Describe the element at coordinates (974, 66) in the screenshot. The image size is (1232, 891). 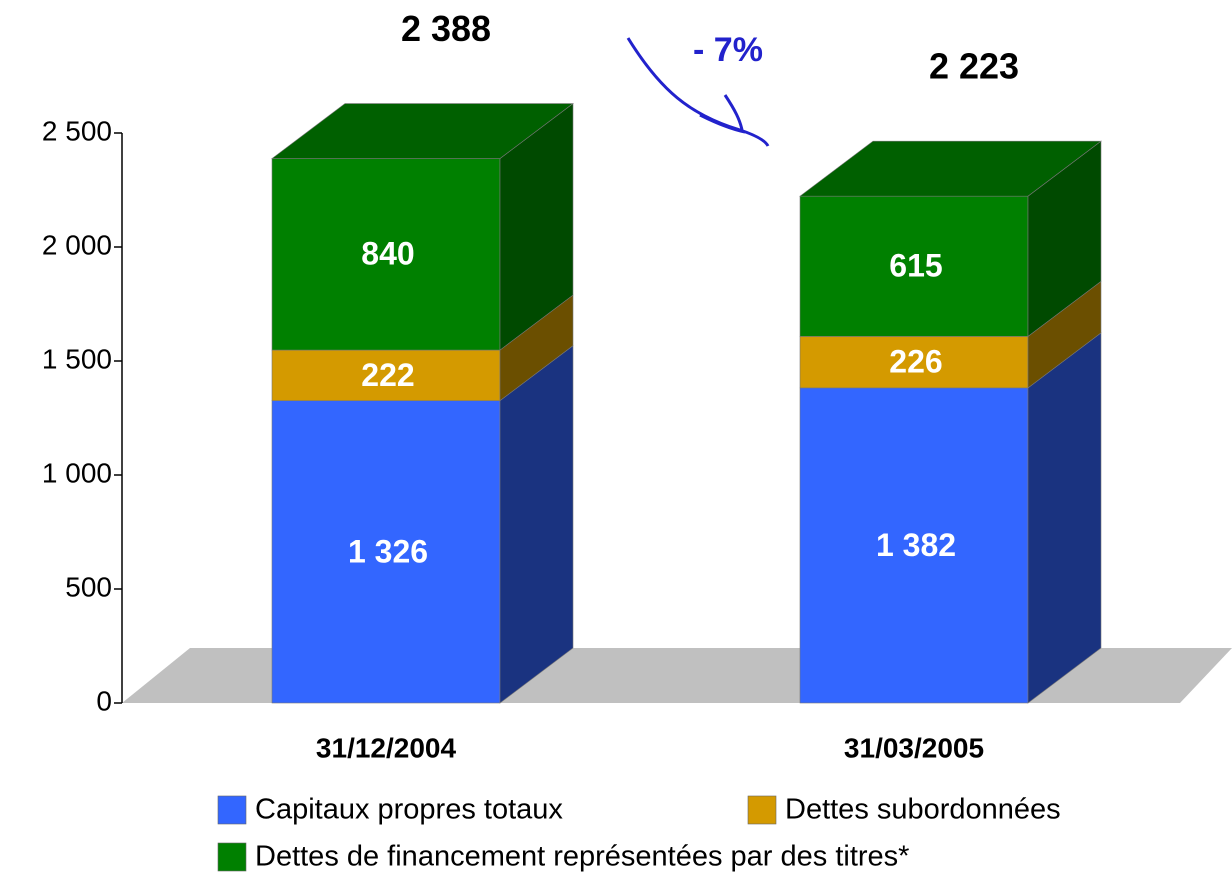
I see `total-label: 2 223` at that location.